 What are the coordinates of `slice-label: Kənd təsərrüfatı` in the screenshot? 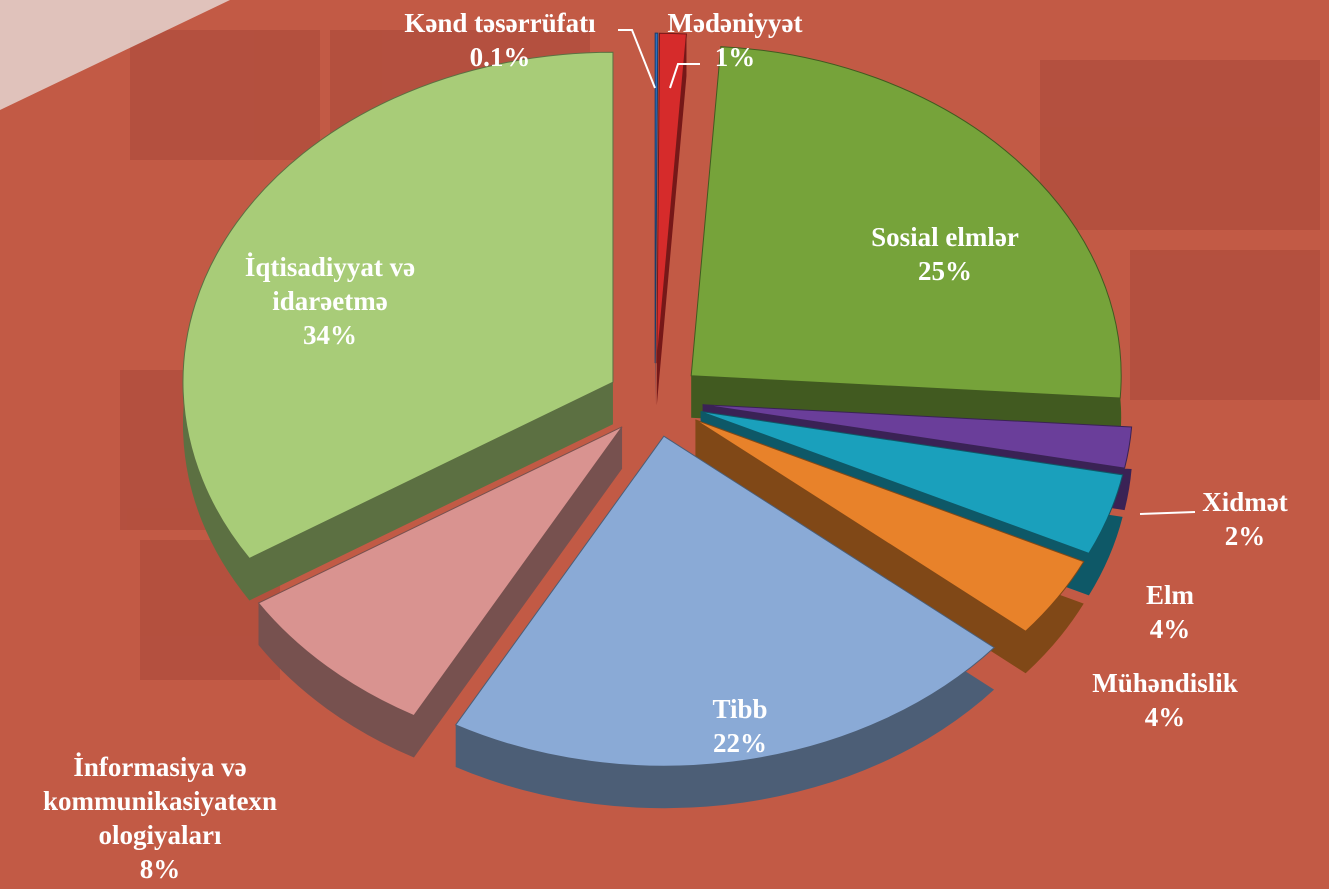 It's located at (500, 23).